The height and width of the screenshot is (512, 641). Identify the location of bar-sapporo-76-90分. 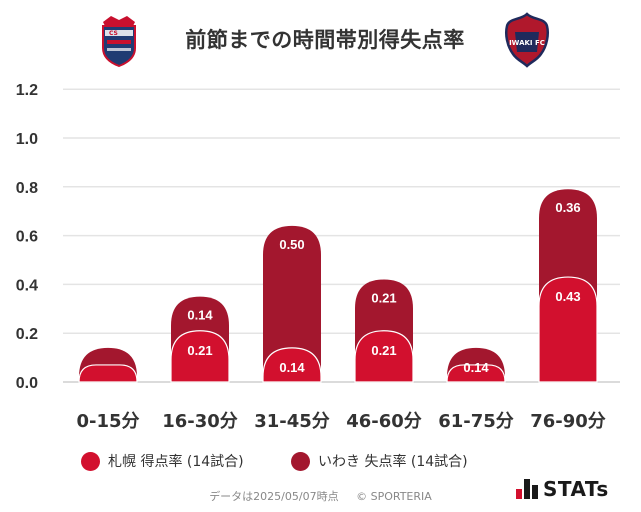
(568, 329).